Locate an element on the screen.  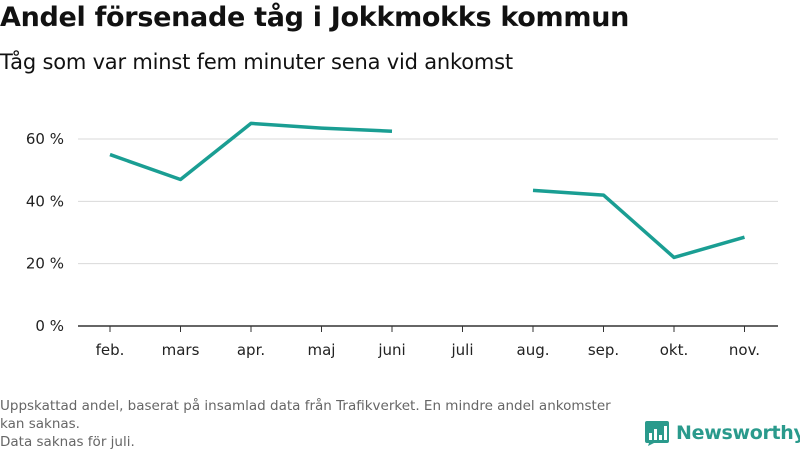
x-tick-label: juli is located at coordinates (461, 350).